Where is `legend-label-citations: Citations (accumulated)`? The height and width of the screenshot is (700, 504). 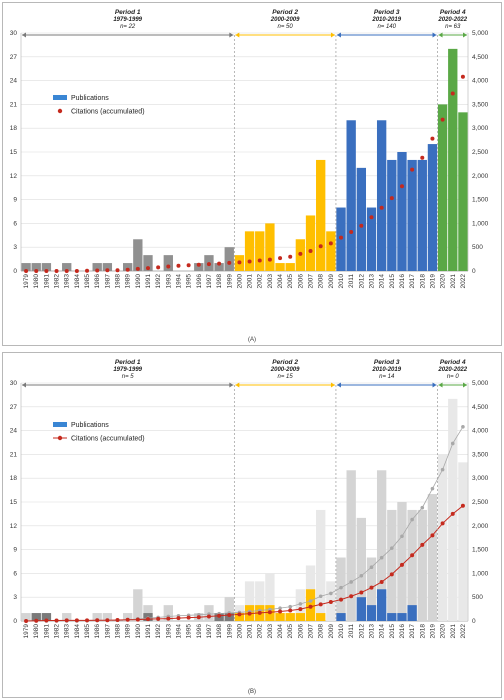 legend-label-citations: Citations (accumulated) is located at coordinates (108, 439).